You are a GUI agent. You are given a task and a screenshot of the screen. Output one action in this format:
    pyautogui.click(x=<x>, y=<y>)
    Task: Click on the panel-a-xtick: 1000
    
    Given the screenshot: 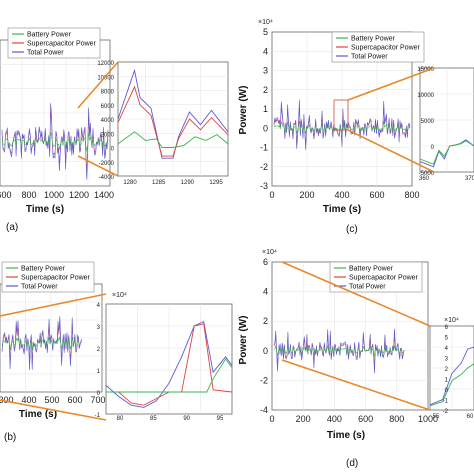 What is the action you would take?
    pyautogui.click(x=54, y=195)
    